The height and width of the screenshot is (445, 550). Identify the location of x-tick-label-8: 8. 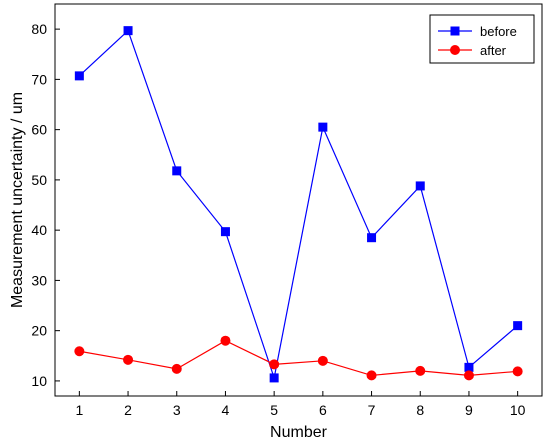
(420, 410).